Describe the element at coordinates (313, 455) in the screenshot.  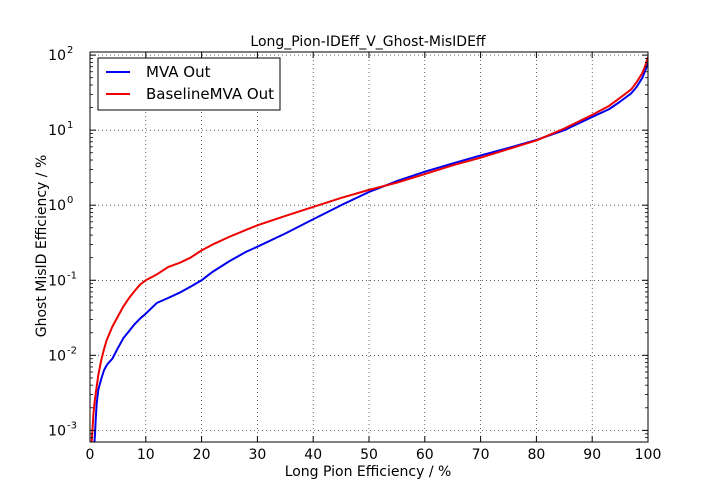
I see `x-tick-label: 40` at that location.